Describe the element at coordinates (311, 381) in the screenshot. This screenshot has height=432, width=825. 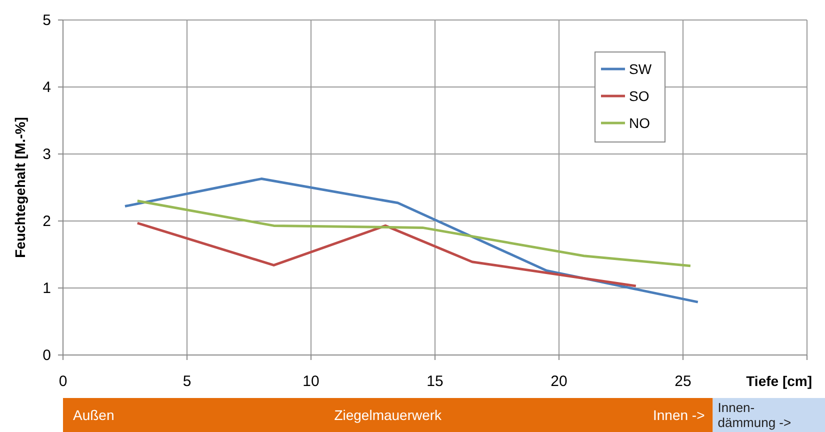
I see `x-tick-label: 10` at that location.